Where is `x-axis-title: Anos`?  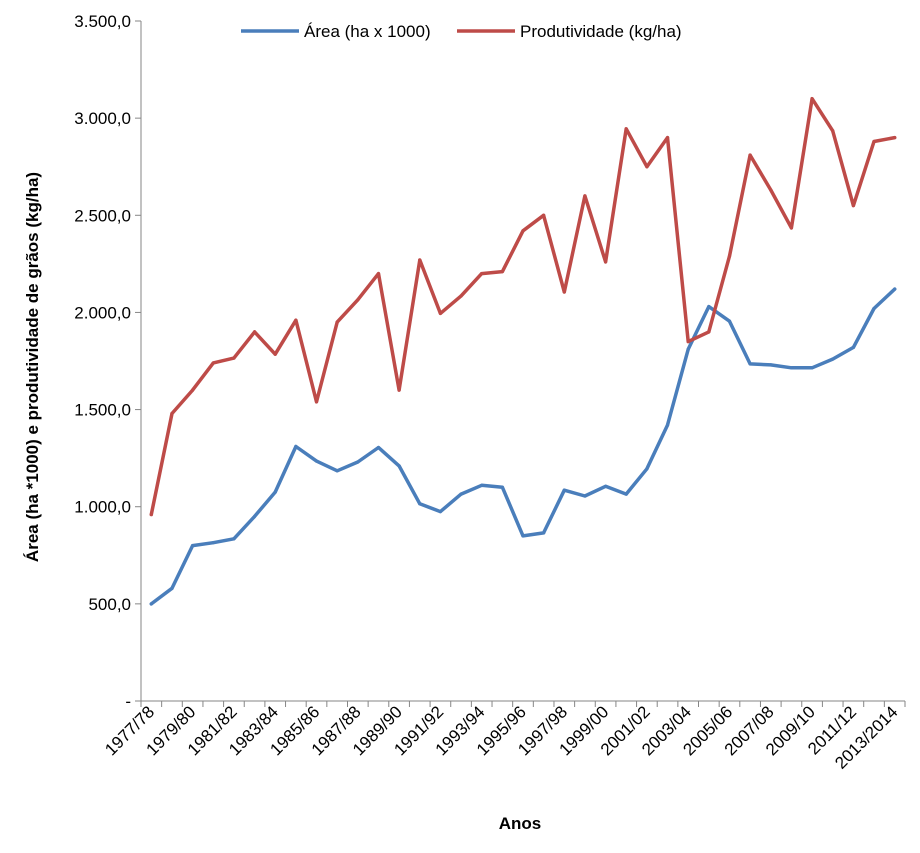 x-axis-title: Anos is located at coordinates (520, 823).